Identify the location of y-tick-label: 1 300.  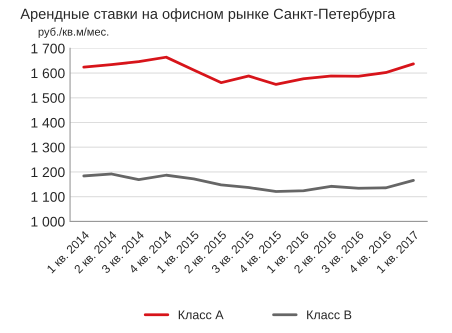
(48, 147).